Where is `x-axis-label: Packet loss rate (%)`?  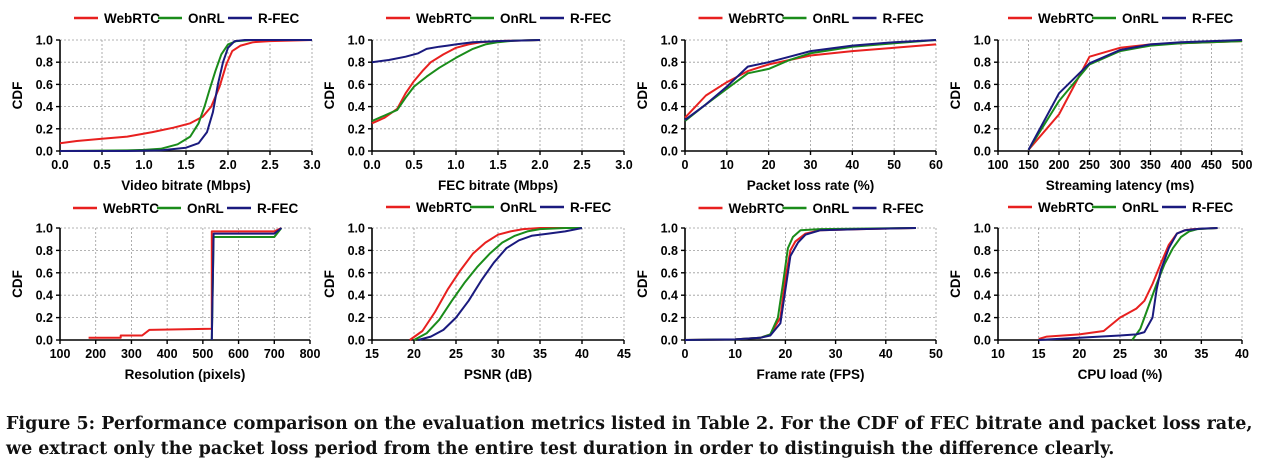
x-axis-label: Packet loss rate (%) is located at coordinates (811, 185).